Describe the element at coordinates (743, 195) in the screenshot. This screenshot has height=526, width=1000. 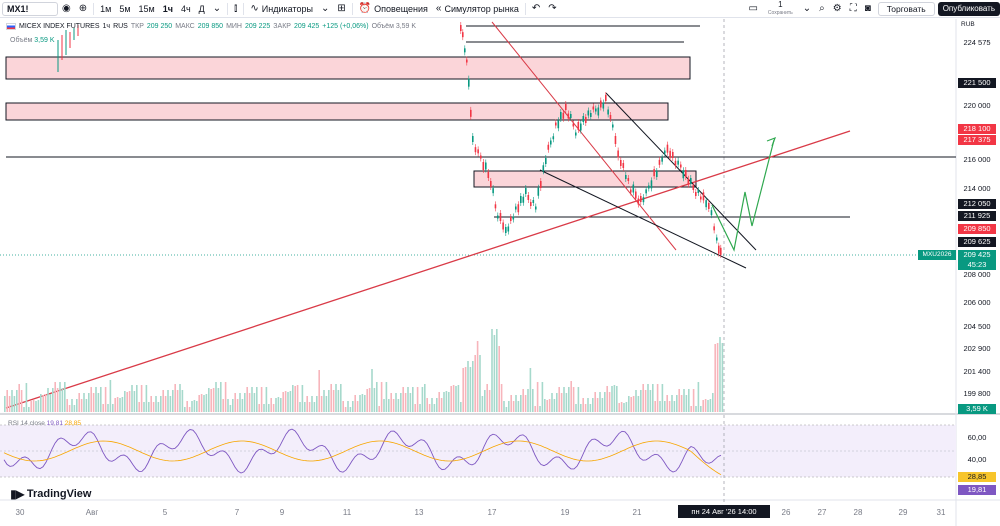
I see `projection-path` at that location.